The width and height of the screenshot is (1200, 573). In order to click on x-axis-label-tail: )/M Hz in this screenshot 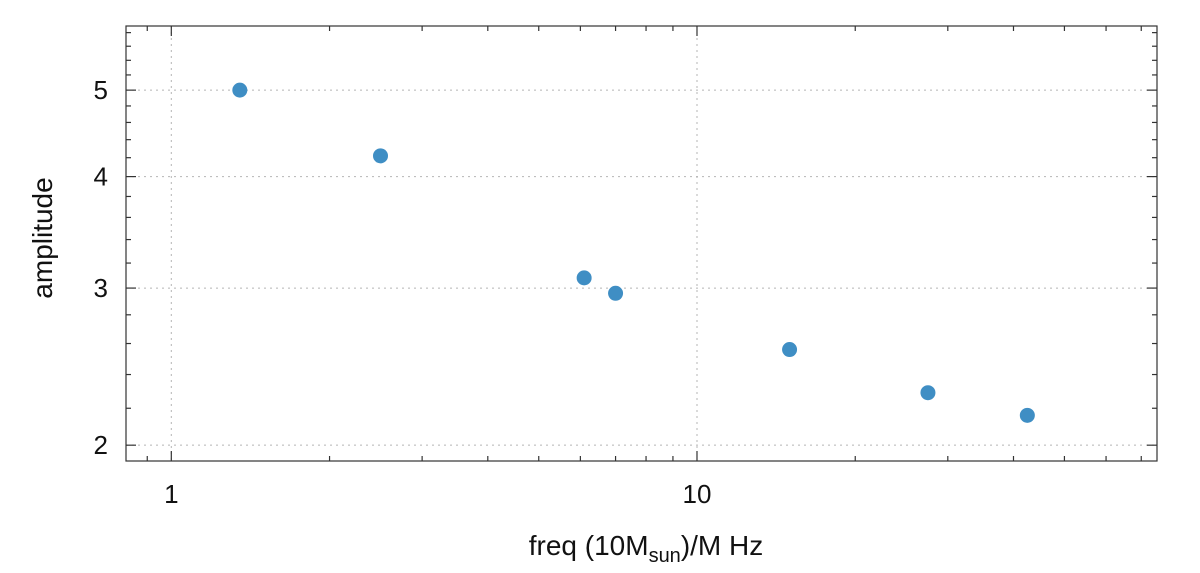, I will do `click(722, 545)`.